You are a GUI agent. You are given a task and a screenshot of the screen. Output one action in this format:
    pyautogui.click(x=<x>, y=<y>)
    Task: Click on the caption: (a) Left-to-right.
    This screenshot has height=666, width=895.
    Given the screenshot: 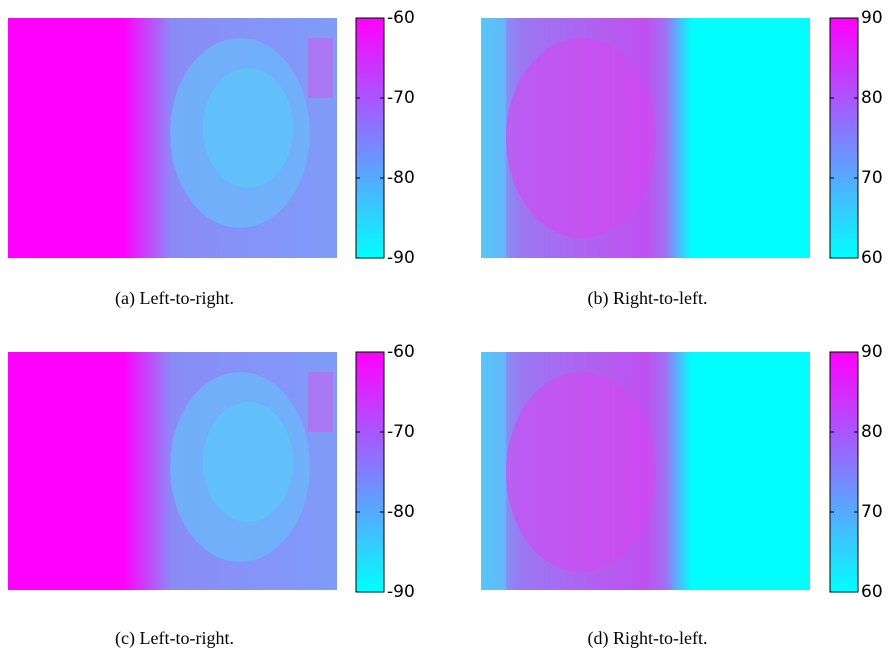 What is the action you would take?
    pyautogui.click(x=174, y=298)
    